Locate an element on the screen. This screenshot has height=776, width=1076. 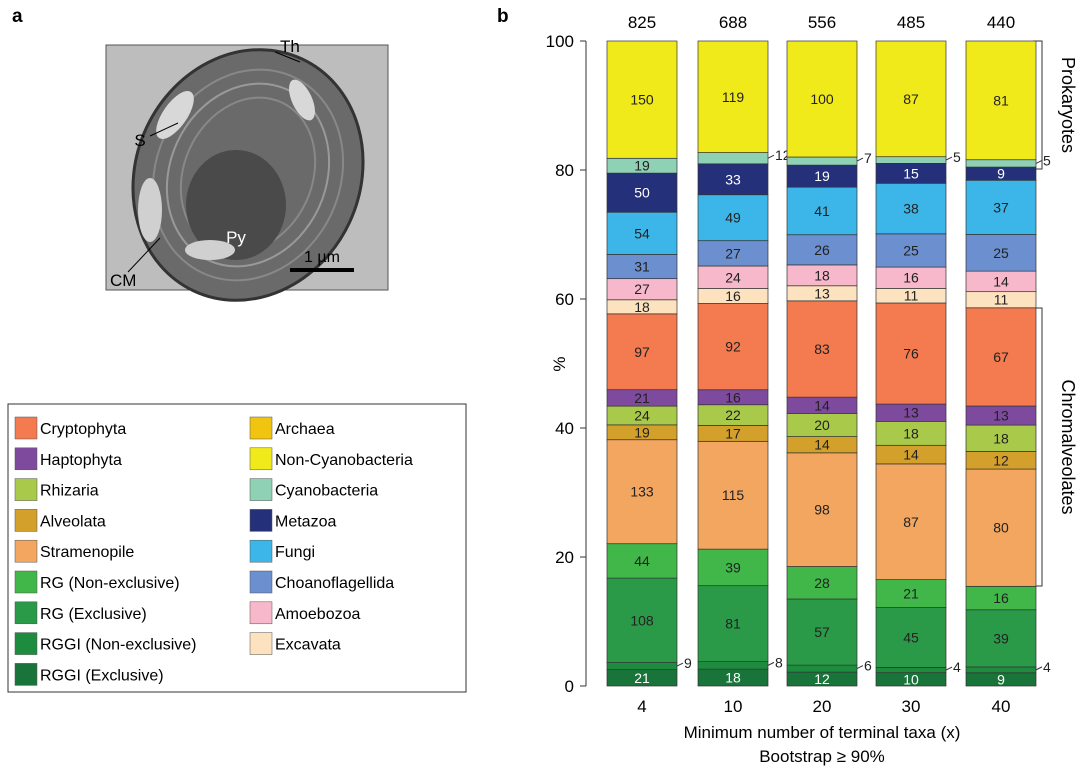
value-label: 21 is located at coordinates (911, 594).